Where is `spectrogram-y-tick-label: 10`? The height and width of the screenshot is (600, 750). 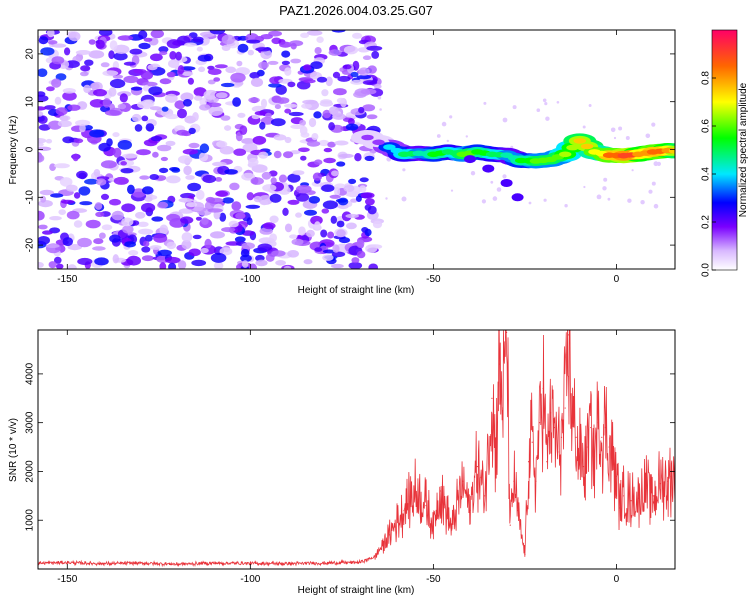
spectrogram-y-tick-label: 10 is located at coordinates (30, 102).